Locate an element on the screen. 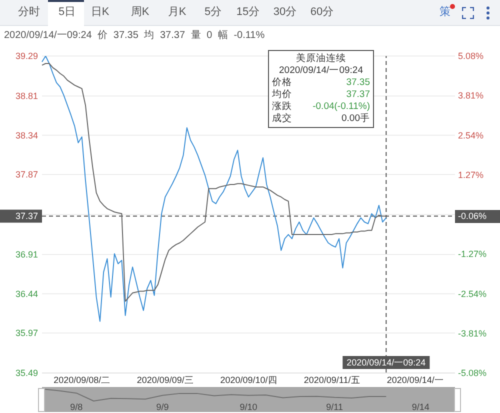 The width and height of the screenshot is (500, 413). text: 月K is located at coordinates (177, 12).